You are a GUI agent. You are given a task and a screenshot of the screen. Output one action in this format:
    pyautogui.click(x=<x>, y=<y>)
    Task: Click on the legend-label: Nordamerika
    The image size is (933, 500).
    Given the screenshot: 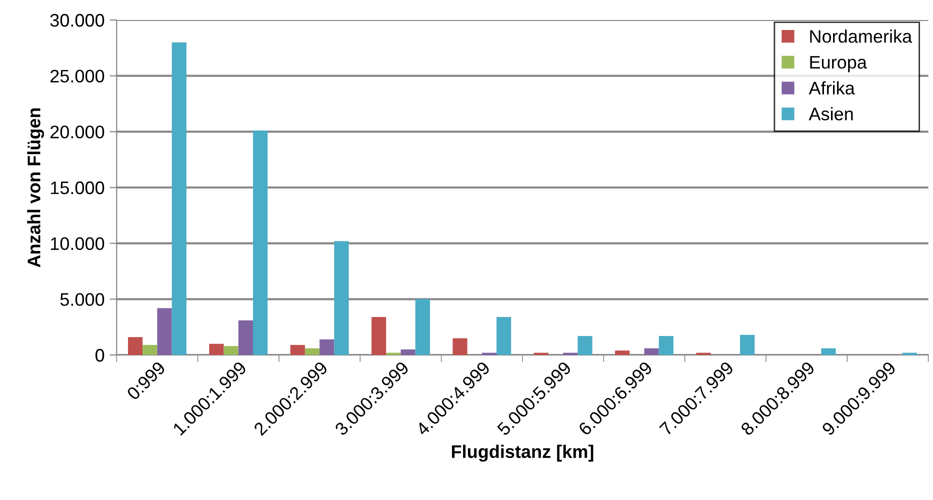 What is the action you would take?
    pyautogui.click(x=861, y=36)
    